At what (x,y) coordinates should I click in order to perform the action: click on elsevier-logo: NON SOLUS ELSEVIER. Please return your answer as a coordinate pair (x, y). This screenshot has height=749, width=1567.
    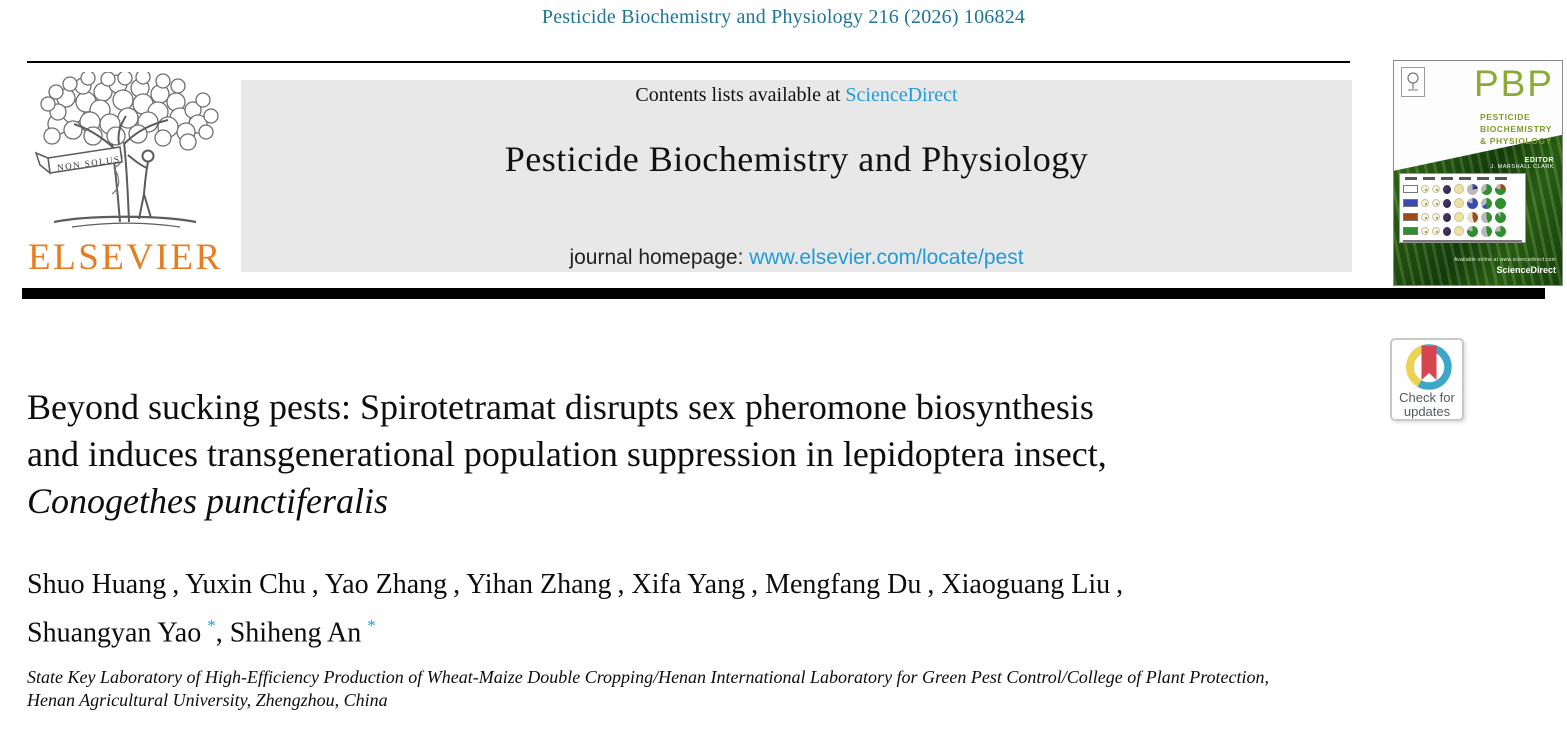
    Looking at the image, I should click on (125, 175).